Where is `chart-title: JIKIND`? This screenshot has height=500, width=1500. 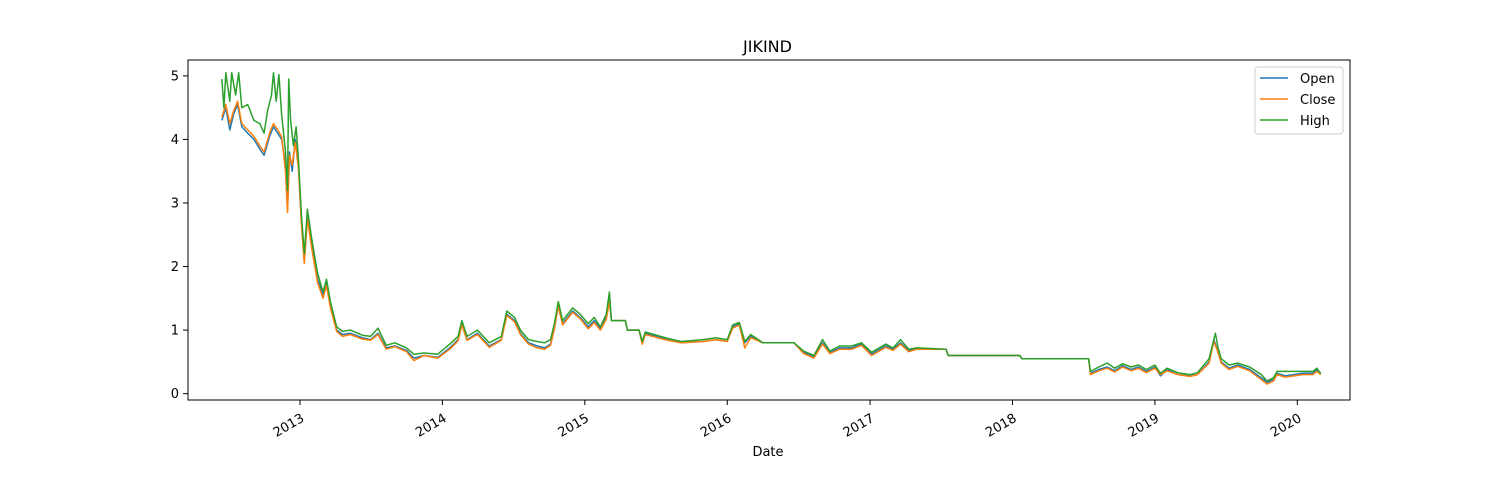
chart-title: JIKIND is located at coordinates (767, 46).